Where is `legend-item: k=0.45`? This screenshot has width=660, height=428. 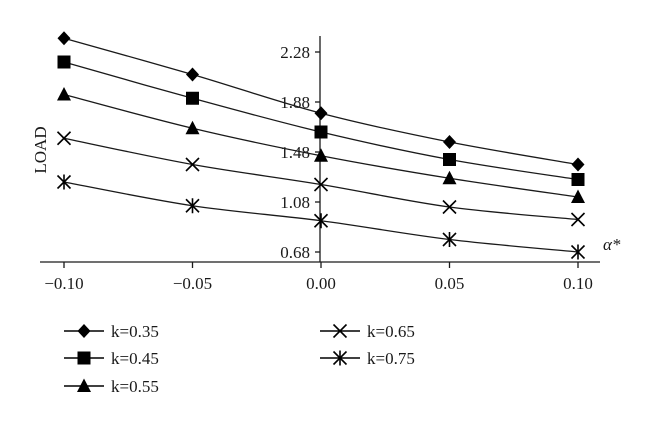 legend-item: k=0.45 is located at coordinates (111, 358).